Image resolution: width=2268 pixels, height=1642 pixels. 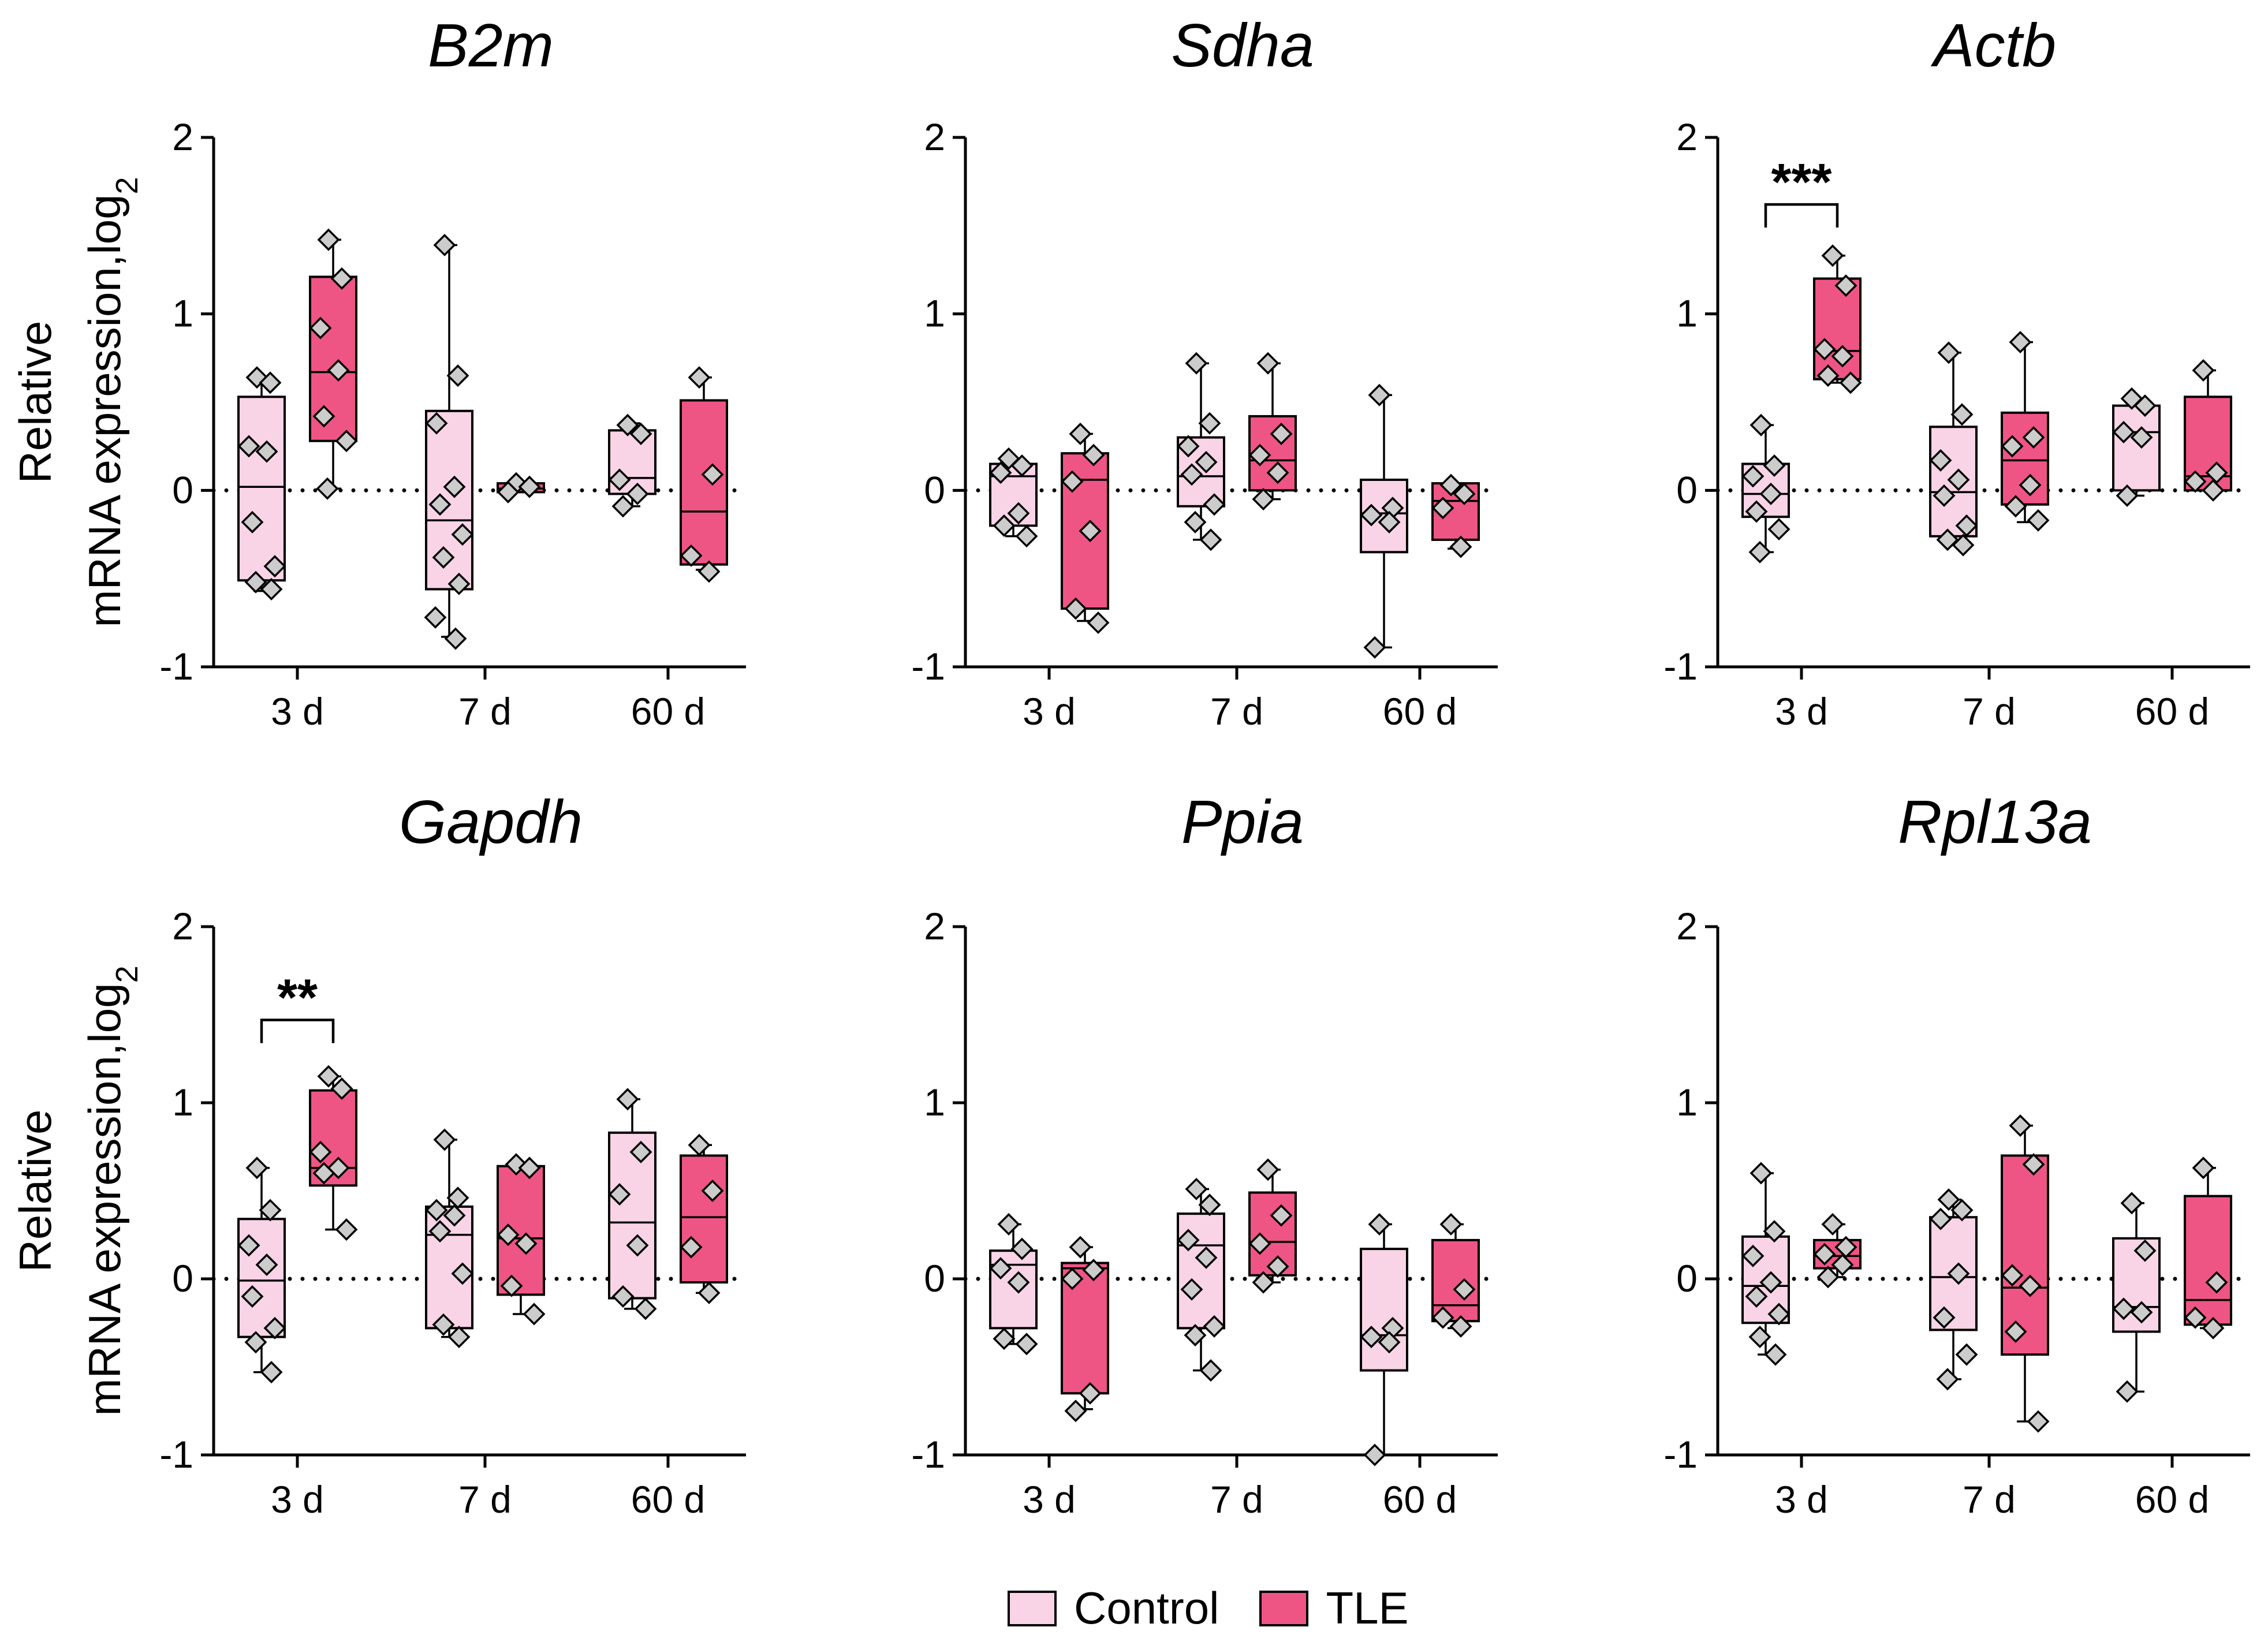 I want to click on box-control-3d, so click(x=1013, y=1284).